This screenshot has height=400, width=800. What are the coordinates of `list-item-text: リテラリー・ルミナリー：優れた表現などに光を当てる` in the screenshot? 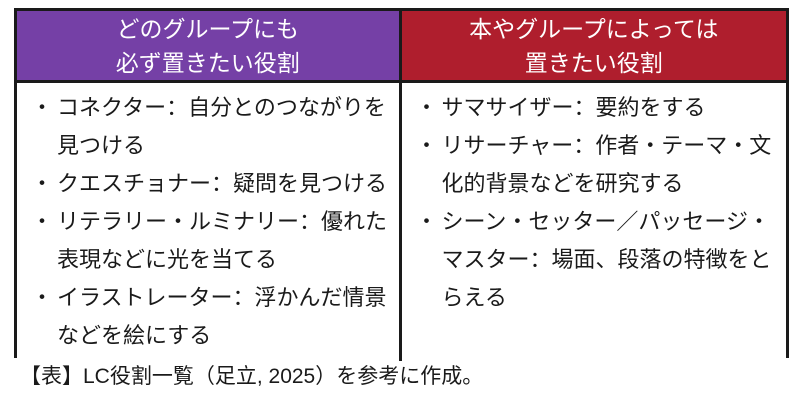 It's located at (222, 240).